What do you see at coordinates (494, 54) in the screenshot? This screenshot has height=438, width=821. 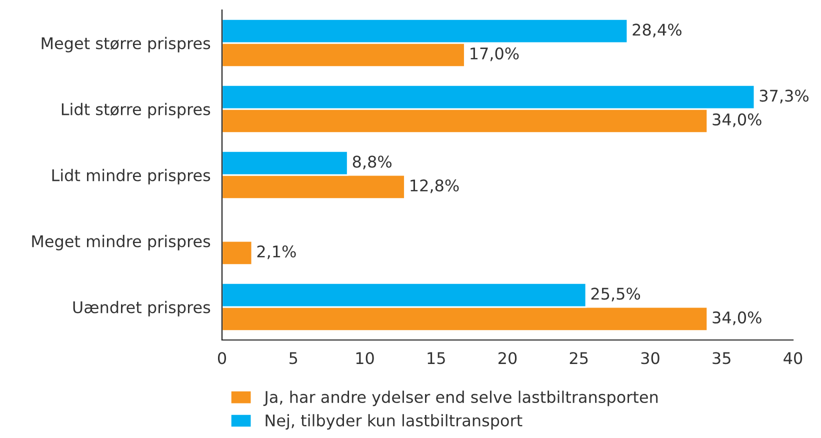 I see `data-label: 17,0%` at bounding box center [494, 54].